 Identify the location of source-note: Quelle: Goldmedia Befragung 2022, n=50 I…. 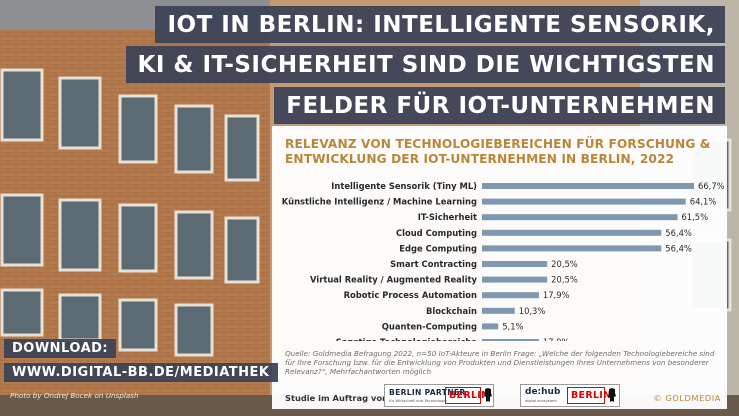
(500, 363).